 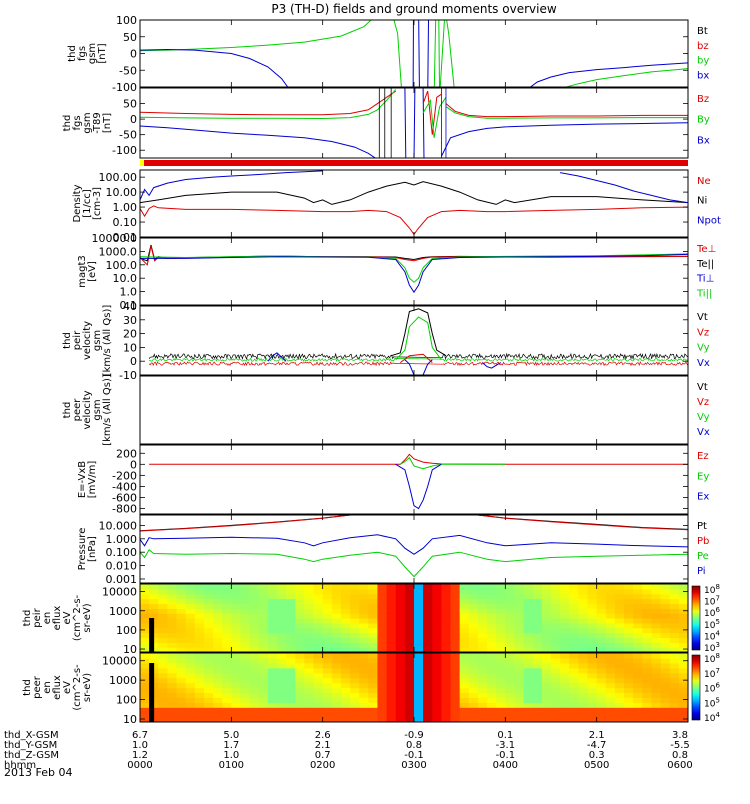 What do you see at coordinates (414, 755) in the screenshot?
I see `footer-value: -0.1` at bounding box center [414, 755].